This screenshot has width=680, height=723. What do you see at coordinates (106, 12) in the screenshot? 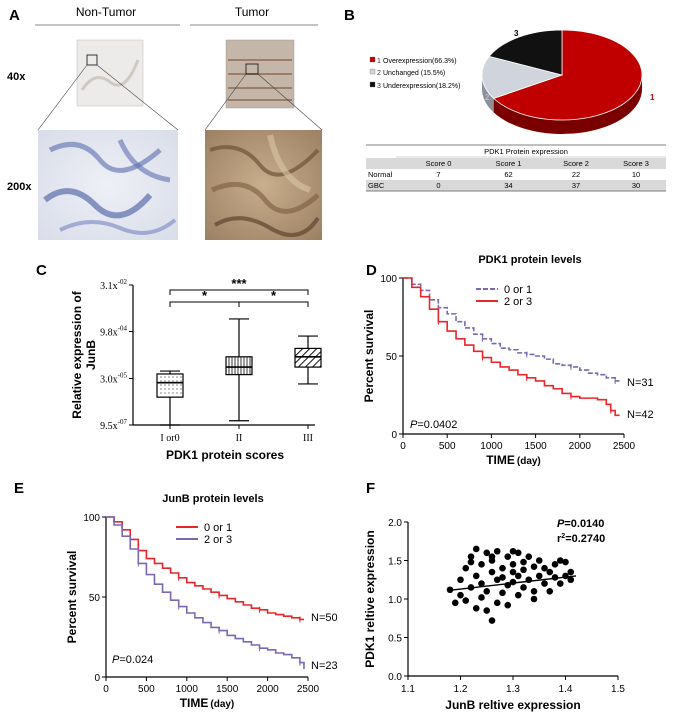
I see `non-tumor-label: Non-Tumor` at bounding box center [106, 12].